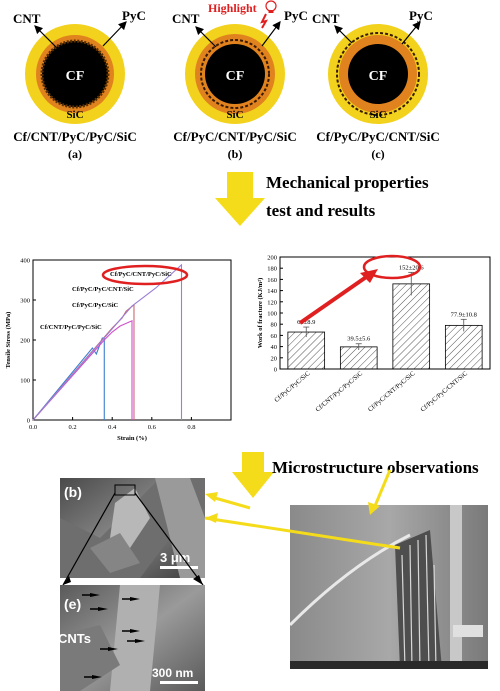  I want to click on pyc-label-c: PyC, so click(421, 15).